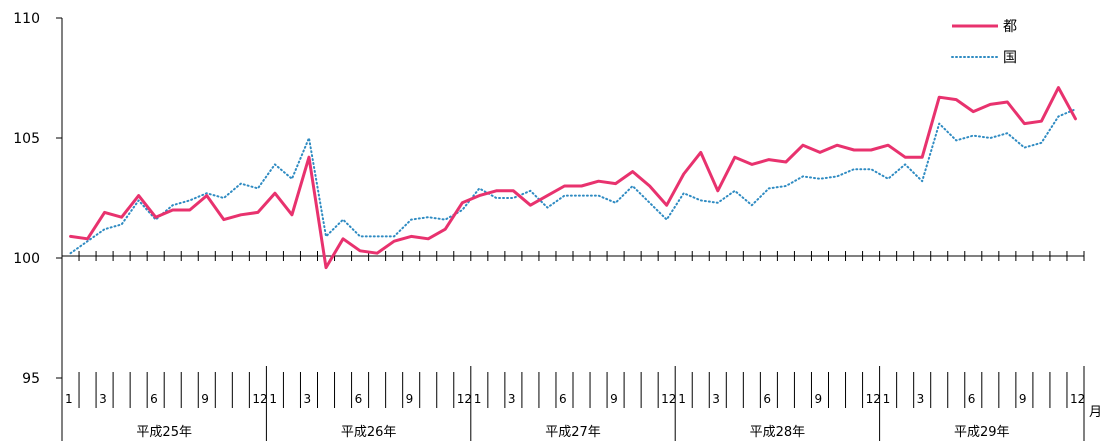  Describe the element at coordinates (984, 42) in the screenshot. I see `legend: 都国` at that location.